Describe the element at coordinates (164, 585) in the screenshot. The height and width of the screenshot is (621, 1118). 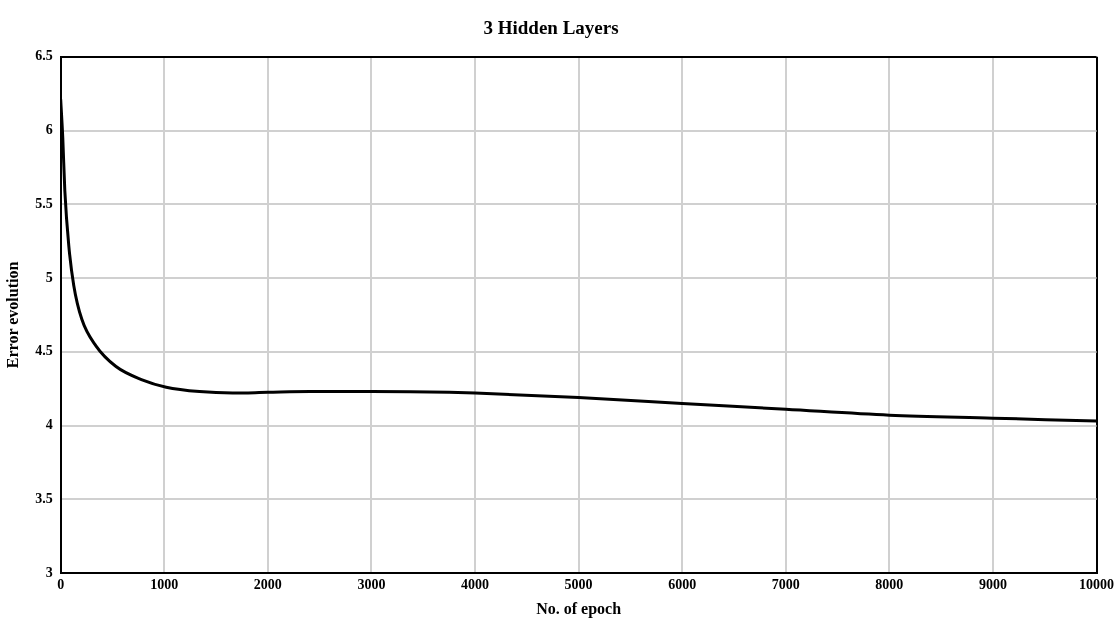
I see `x-tick-label: 1000` at that location.